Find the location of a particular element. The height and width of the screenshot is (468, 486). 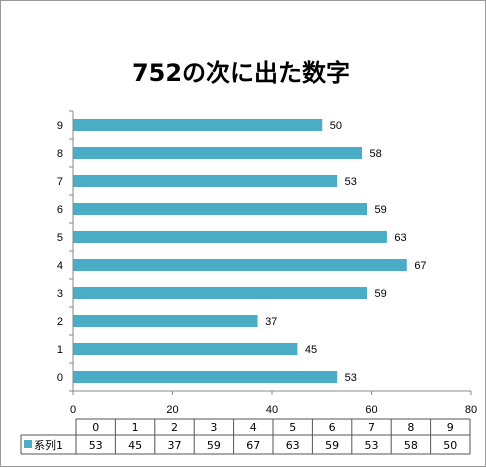

x-tick-label: 20 is located at coordinates (172, 410).